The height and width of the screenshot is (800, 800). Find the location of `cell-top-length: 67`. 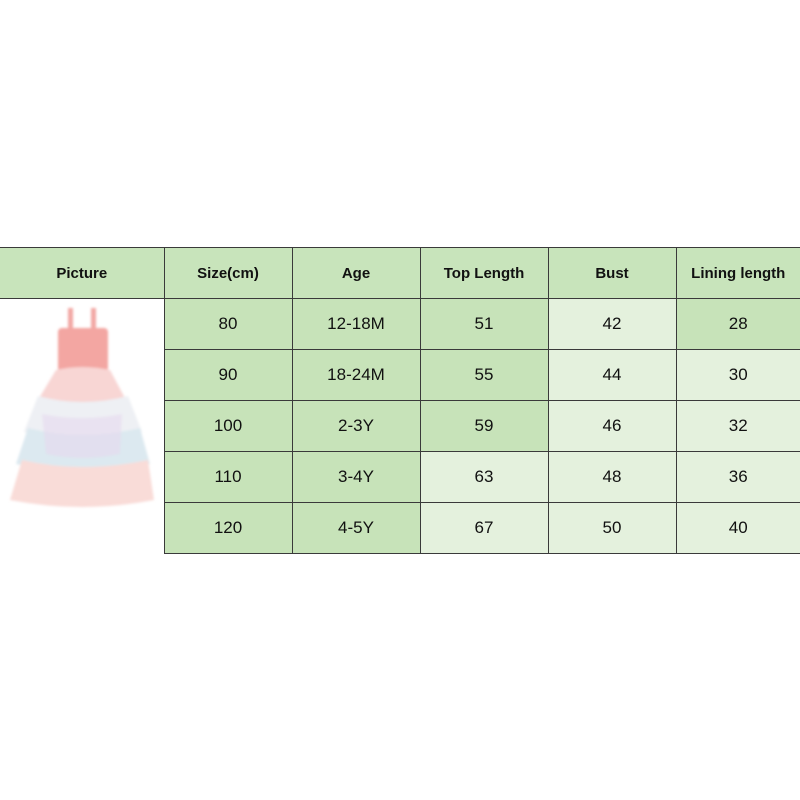

cell-top-length: 67 is located at coordinates (484, 528).